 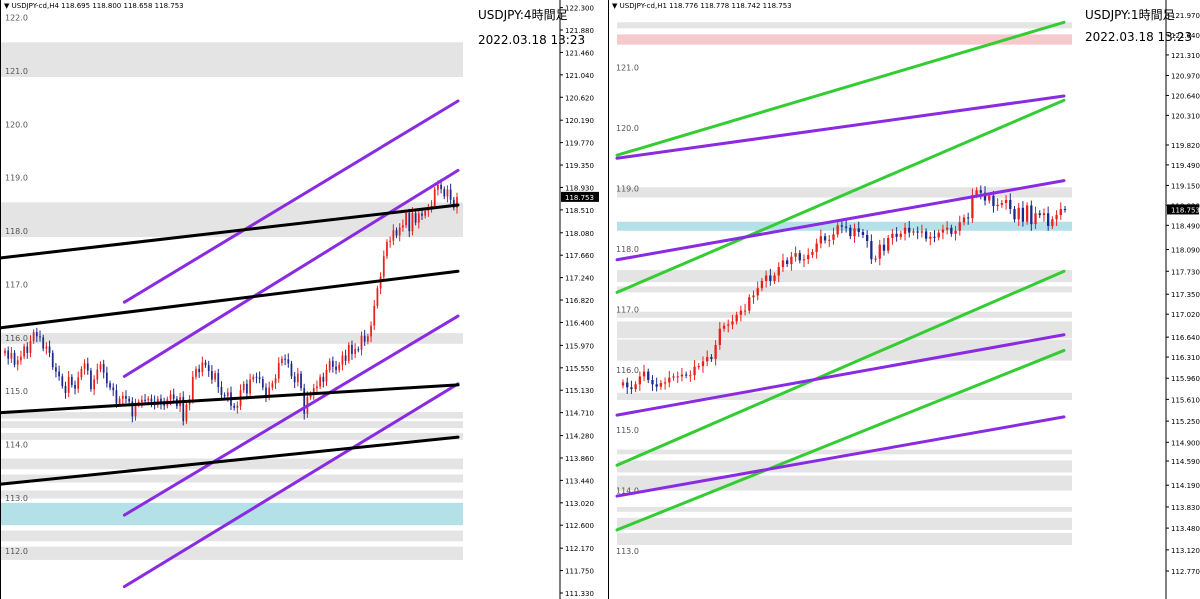 What do you see at coordinates (627, 189) in the screenshot?
I see `h1-level-label: 119.0` at bounding box center [627, 189].